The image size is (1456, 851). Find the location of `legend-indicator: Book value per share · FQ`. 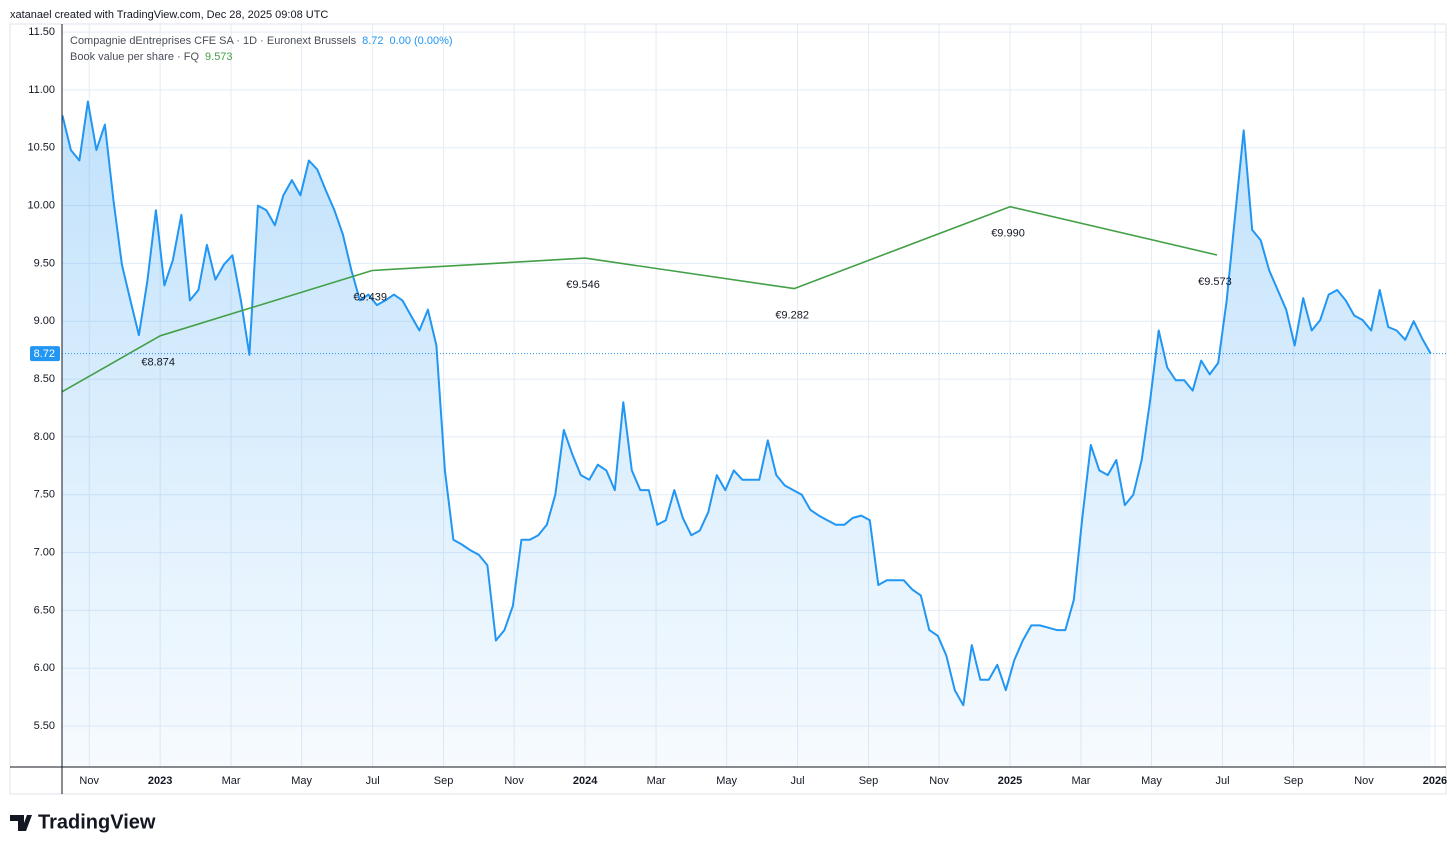

legend-indicator: Book value per share · FQ is located at coordinates (134, 57).